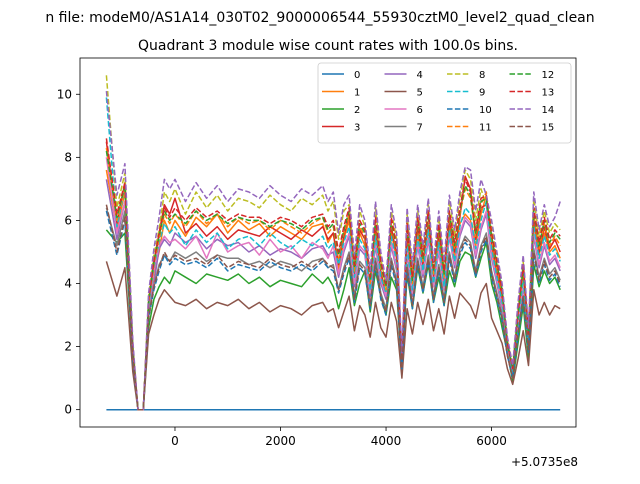 The image size is (640, 484). What do you see at coordinates (68, 347) in the screenshot?
I see `y-tick-label: 2` at bounding box center [68, 347].